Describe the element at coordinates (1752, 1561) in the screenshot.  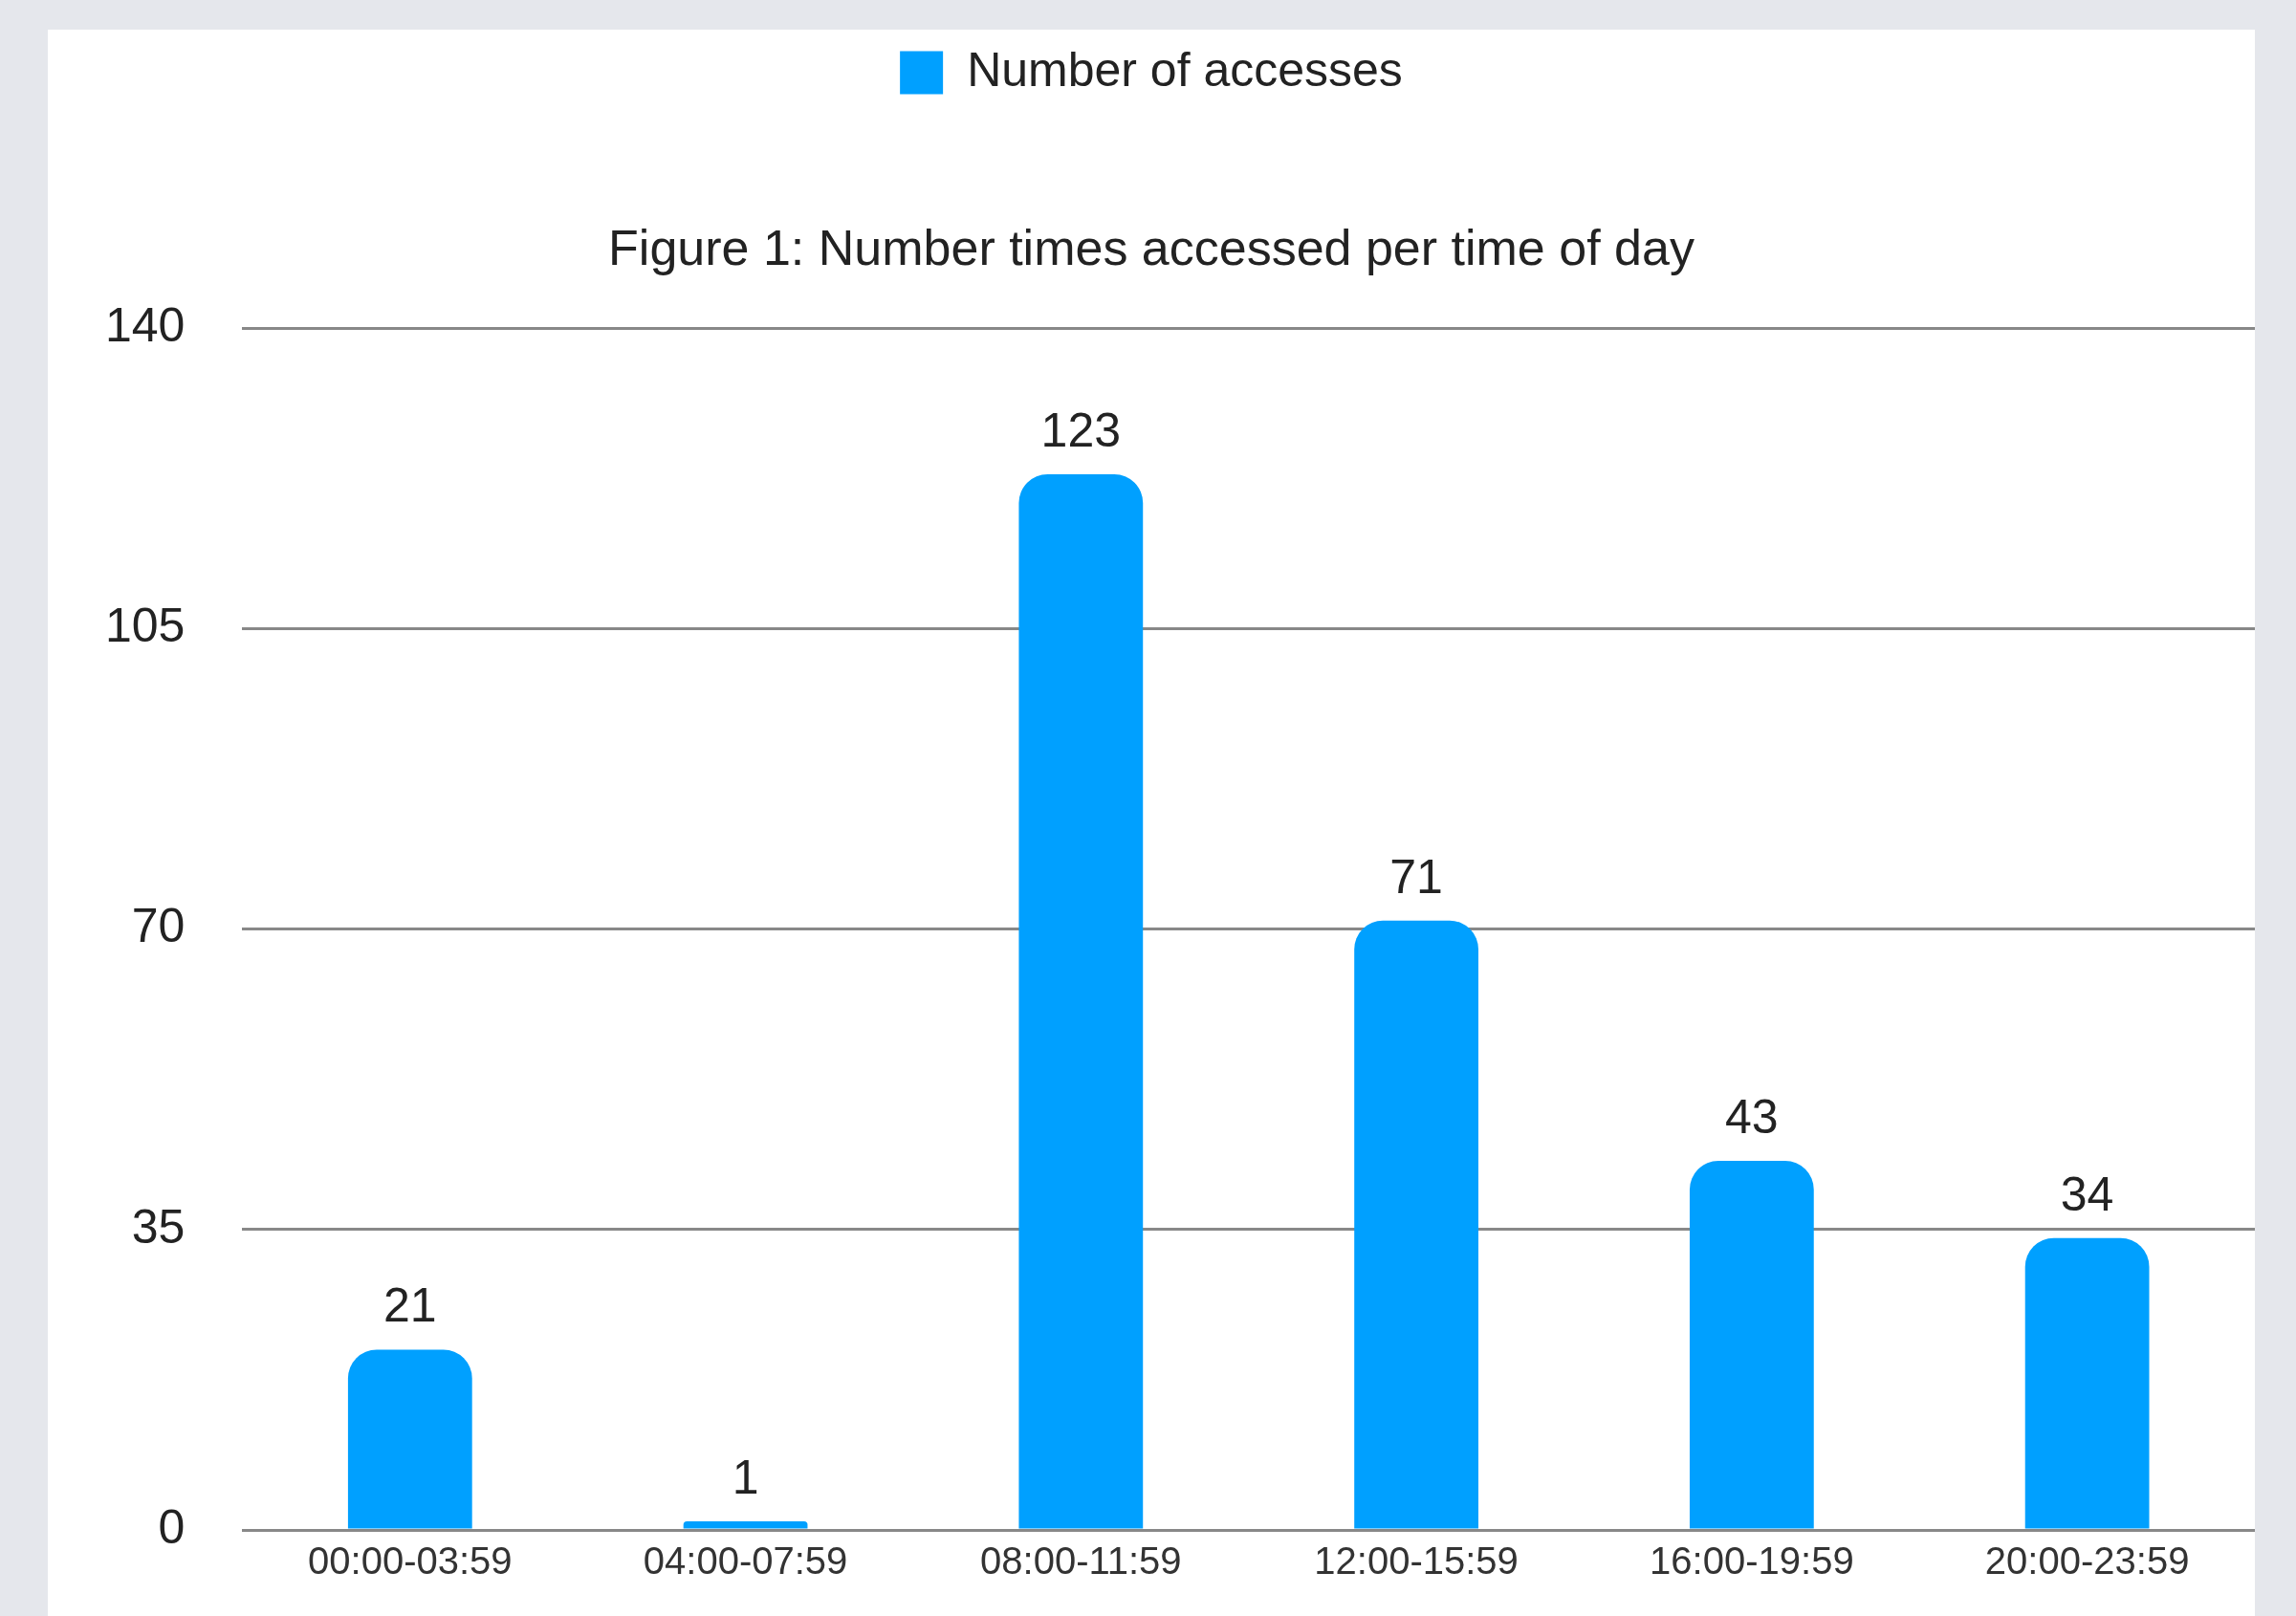
I see `x-tick-label: 16:00-19:59` at that location.